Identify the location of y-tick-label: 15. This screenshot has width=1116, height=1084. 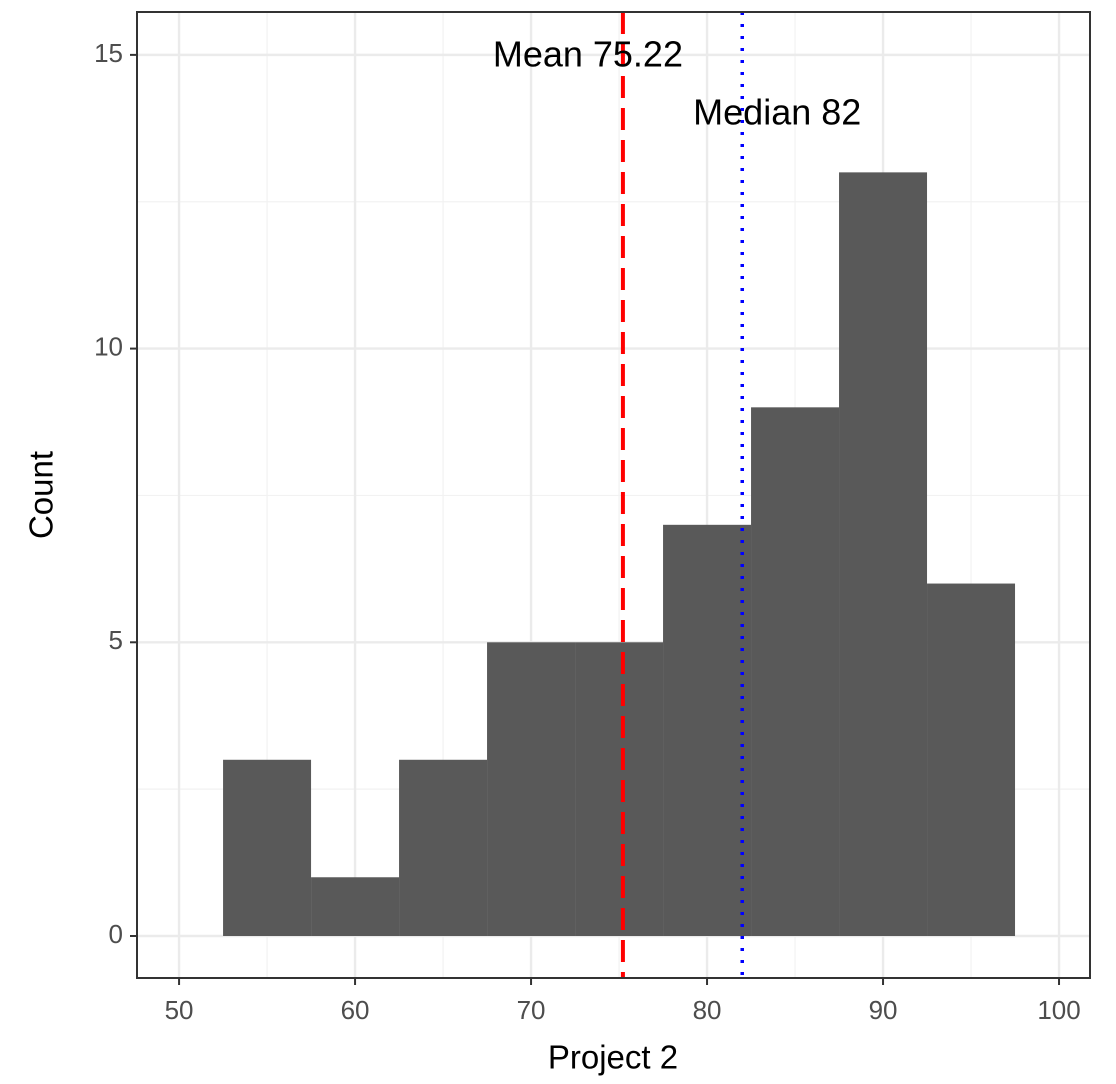
(108, 53).